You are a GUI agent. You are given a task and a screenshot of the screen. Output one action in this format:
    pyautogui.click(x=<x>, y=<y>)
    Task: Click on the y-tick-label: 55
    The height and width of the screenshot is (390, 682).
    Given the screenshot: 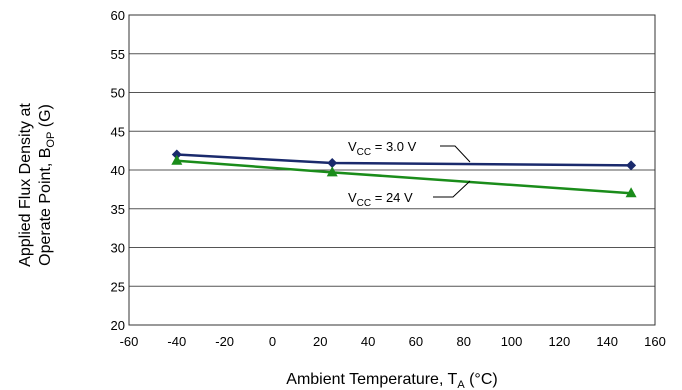 What is the action you would take?
    pyautogui.click(x=118, y=54)
    